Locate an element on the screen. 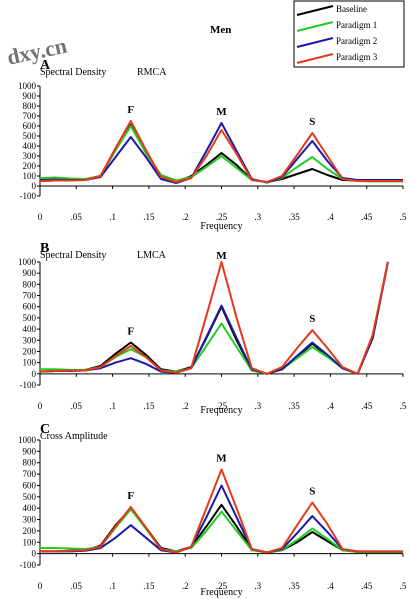 This screenshot has width=409, height=599. series-line-baseline is located at coordinates (221, 153).